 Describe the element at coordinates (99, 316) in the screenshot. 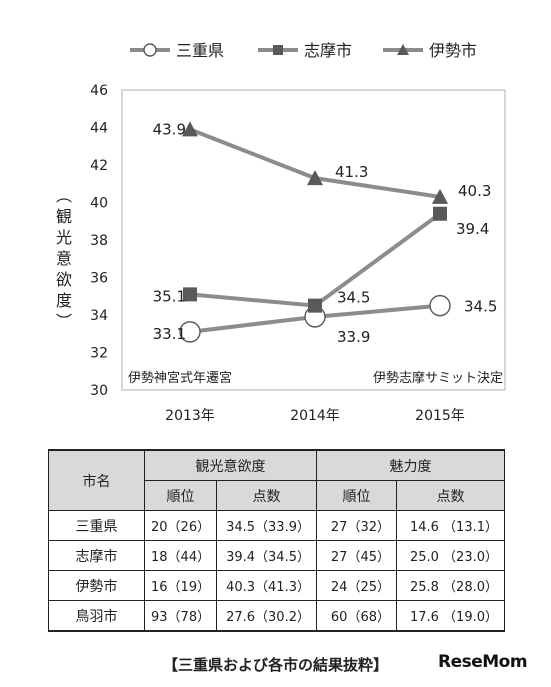

I see `y-tick-label: 34` at that location.